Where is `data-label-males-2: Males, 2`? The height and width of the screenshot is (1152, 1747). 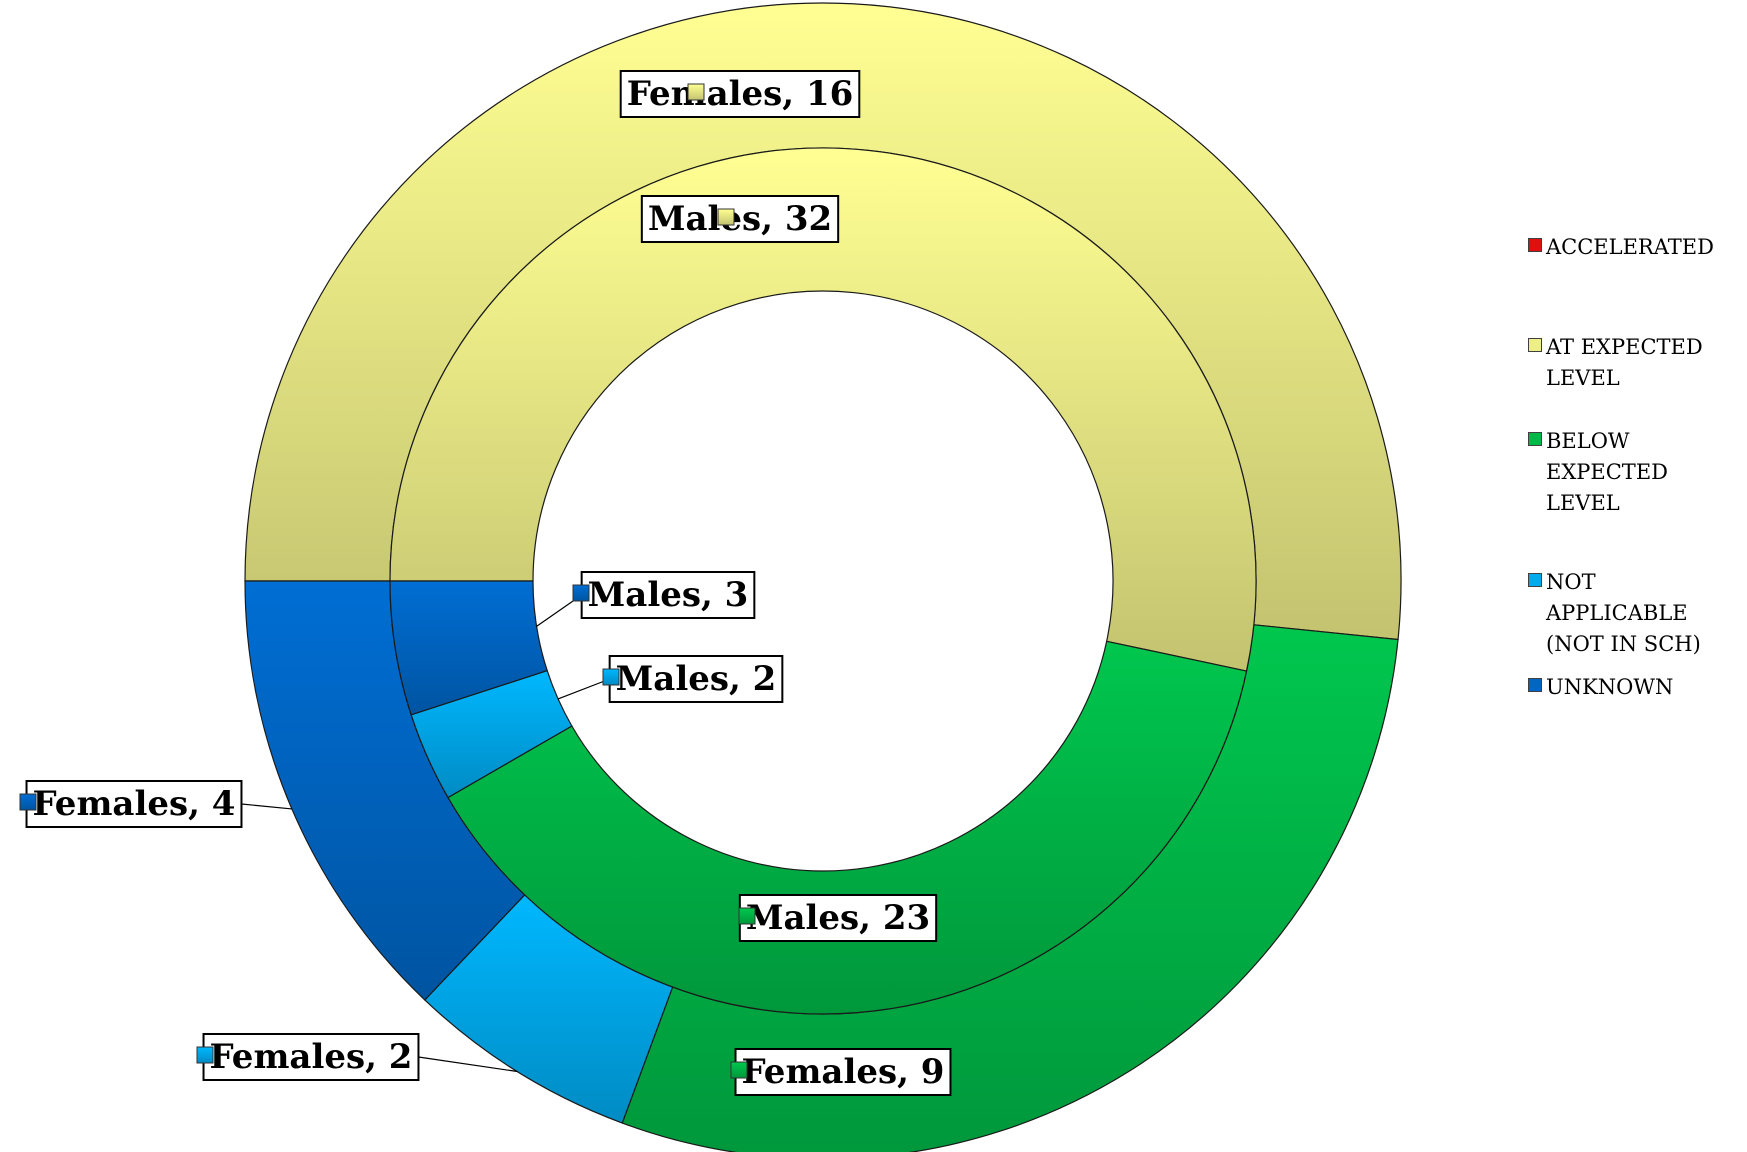
data-label-males-2: Males, 2 is located at coordinates (693, 679).